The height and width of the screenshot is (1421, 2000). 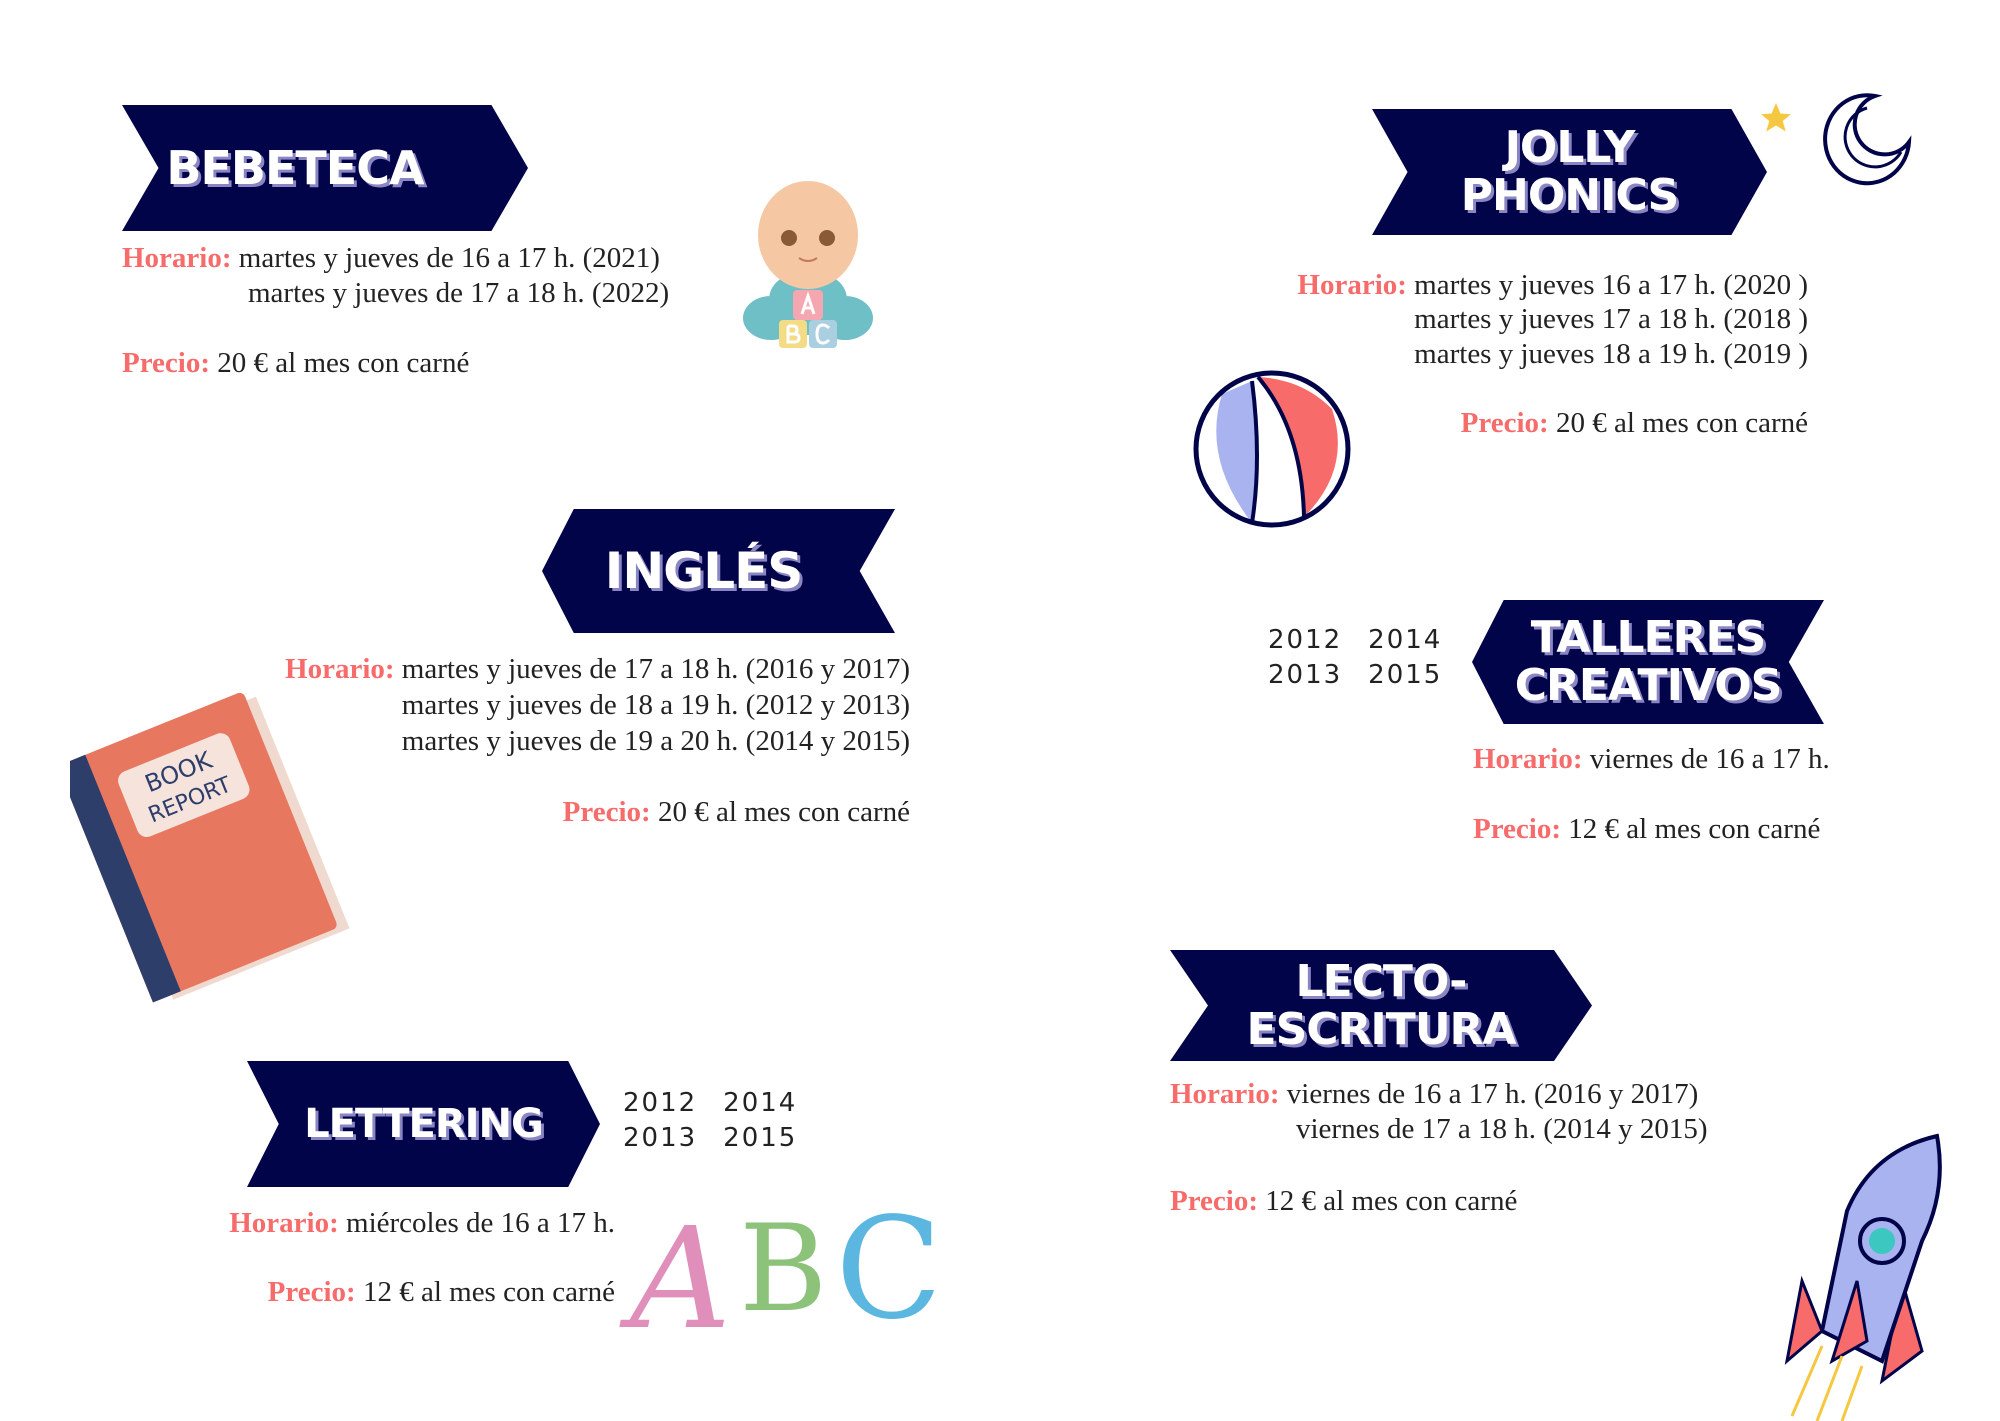 What do you see at coordinates (1569, 195) in the screenshot?
I see `jolly-title-line-2: PHONICS` at bounding box center [1569, 195].